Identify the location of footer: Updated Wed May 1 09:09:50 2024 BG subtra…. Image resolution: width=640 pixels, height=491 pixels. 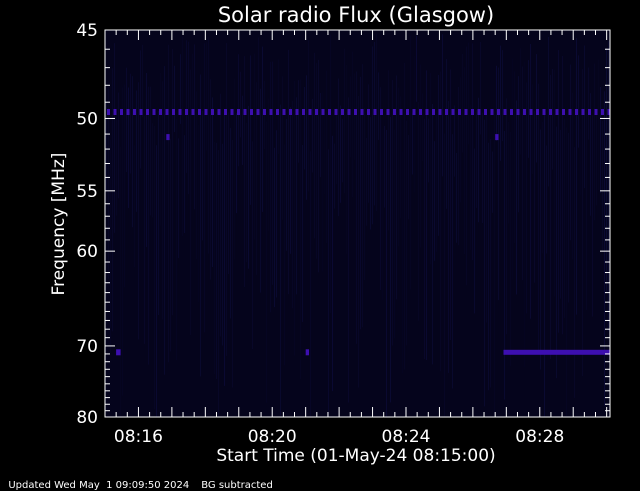
(143, 480).